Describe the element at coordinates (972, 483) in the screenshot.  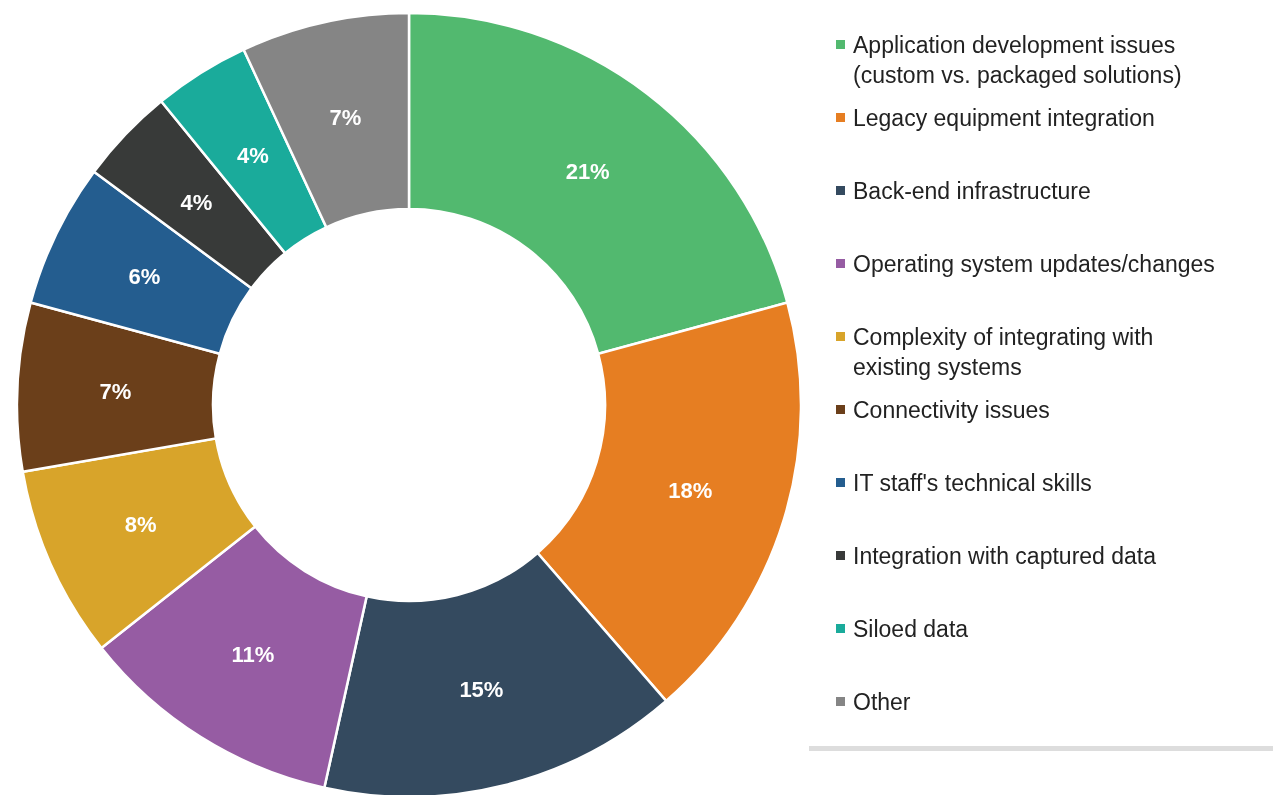
I see `legend-label: IT staff's technical skills` at that location.